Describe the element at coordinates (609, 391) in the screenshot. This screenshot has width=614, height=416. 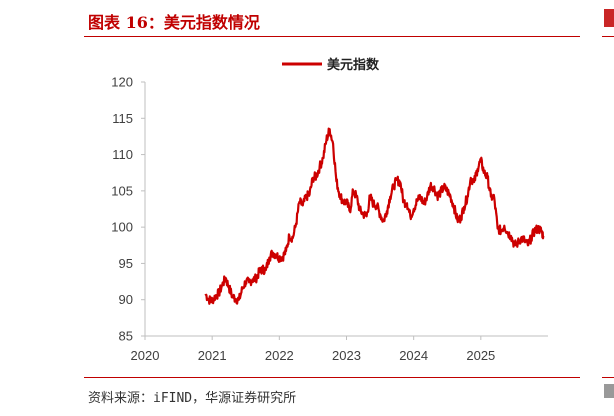
I see `next-panel-source-fragment` at that location.